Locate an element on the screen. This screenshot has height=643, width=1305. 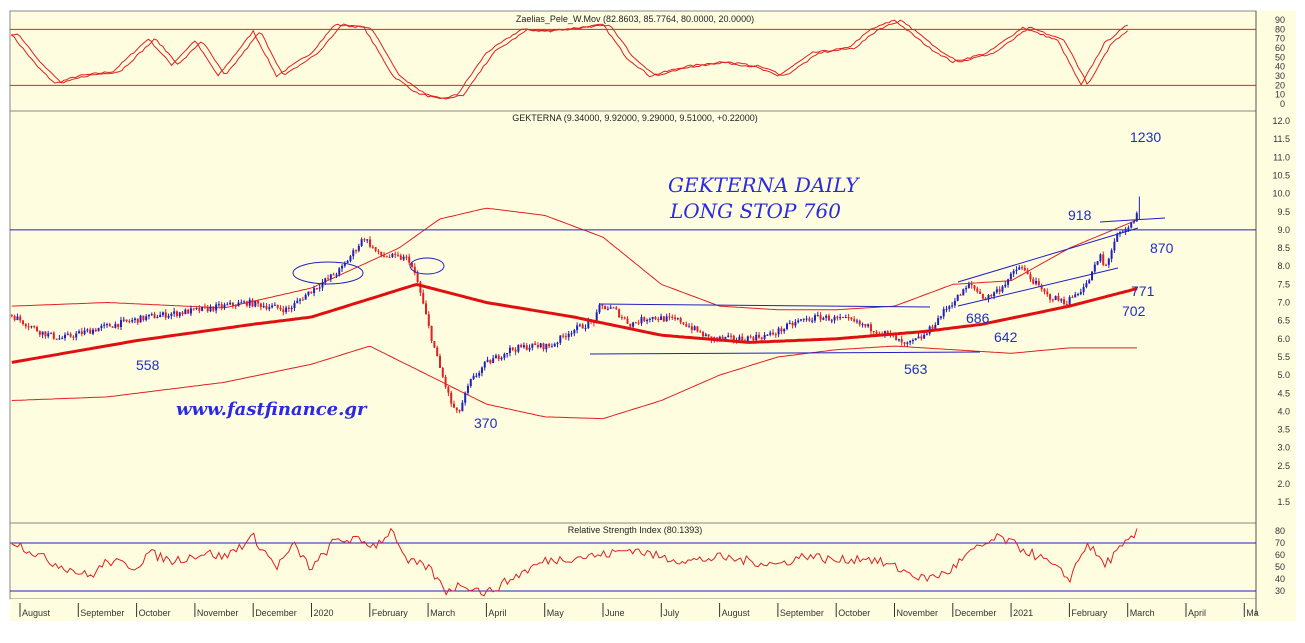
rsi-tick-label: 30 is located at coordinates (1280, 591).